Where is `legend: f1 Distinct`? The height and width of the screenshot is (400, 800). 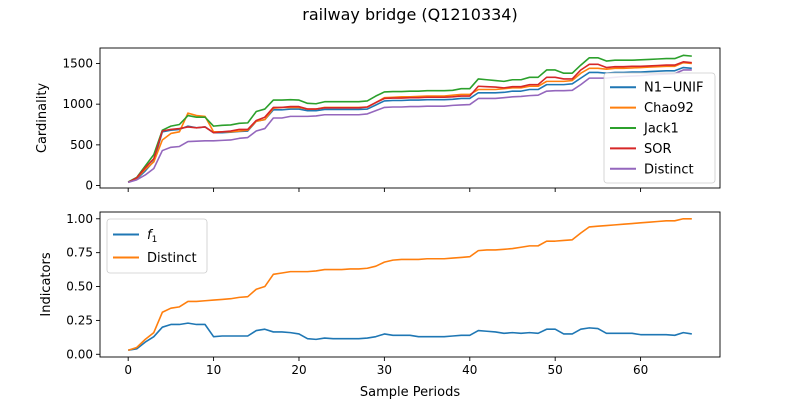
legend: f1 Distinct is located at coordinates (157, 246).